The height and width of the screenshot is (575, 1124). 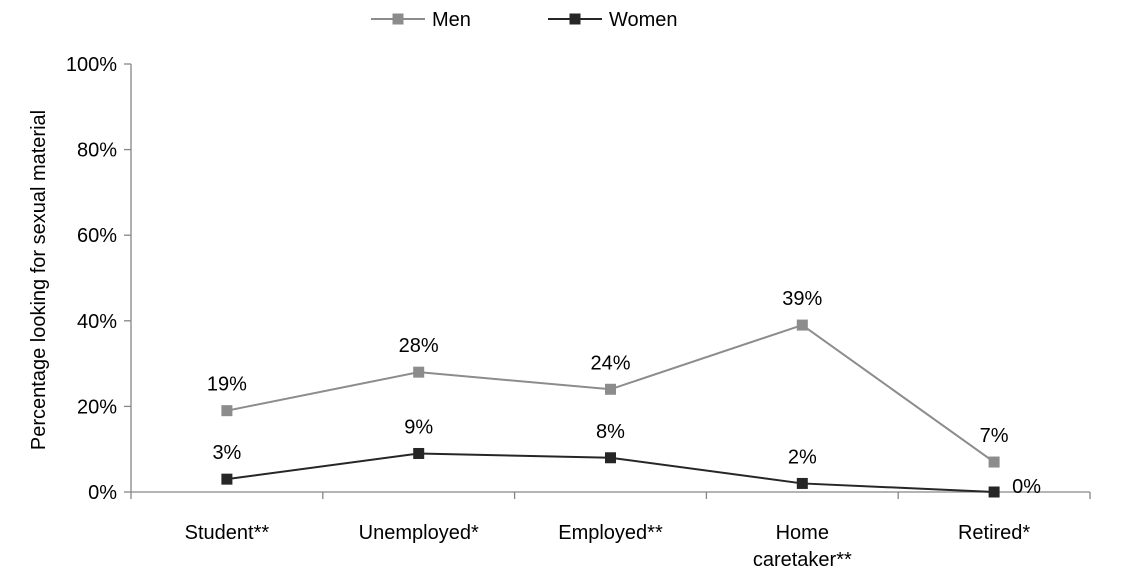 What do you see at coordinates (802, 457) in the screenshot?
I see `data-label: 2%` at bounding box center [802, 457].